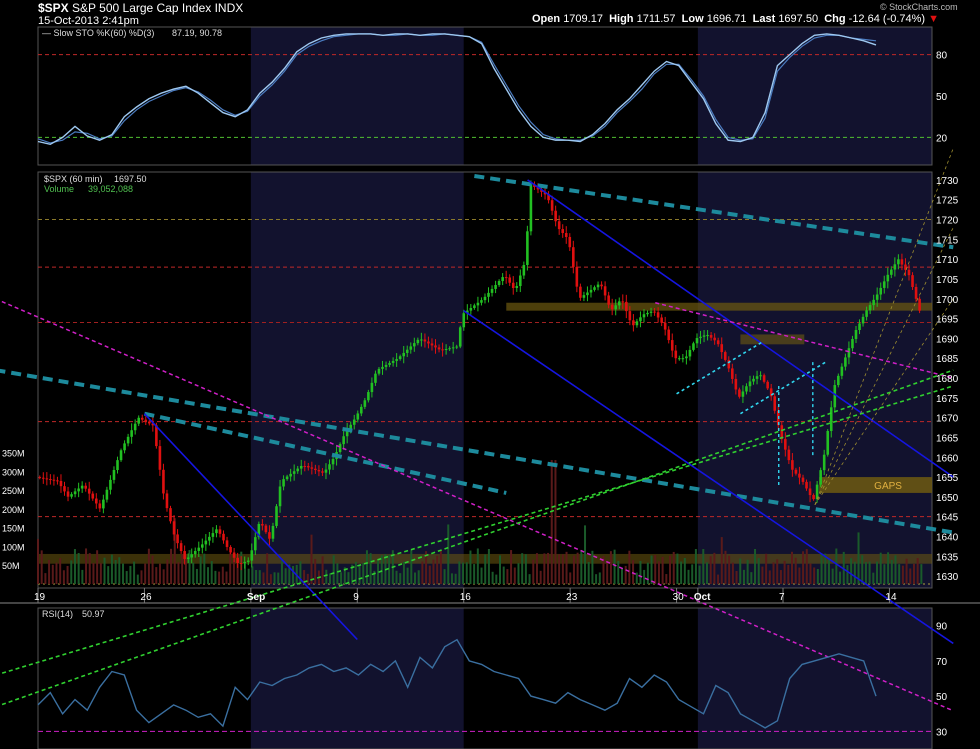 Image resolution: width=980 pixels, height=749 pixels. What do you see at coordinates (942, 138) in the screenshot?
I see `sto-tick-0: 20` at bounding box center [942, 138].